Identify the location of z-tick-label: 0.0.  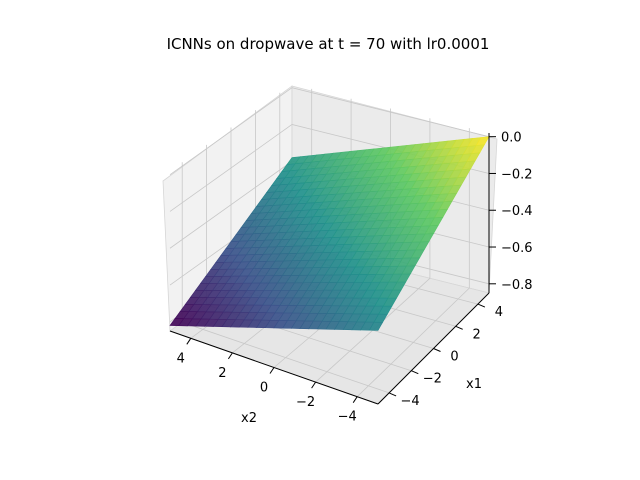
(511, 138).